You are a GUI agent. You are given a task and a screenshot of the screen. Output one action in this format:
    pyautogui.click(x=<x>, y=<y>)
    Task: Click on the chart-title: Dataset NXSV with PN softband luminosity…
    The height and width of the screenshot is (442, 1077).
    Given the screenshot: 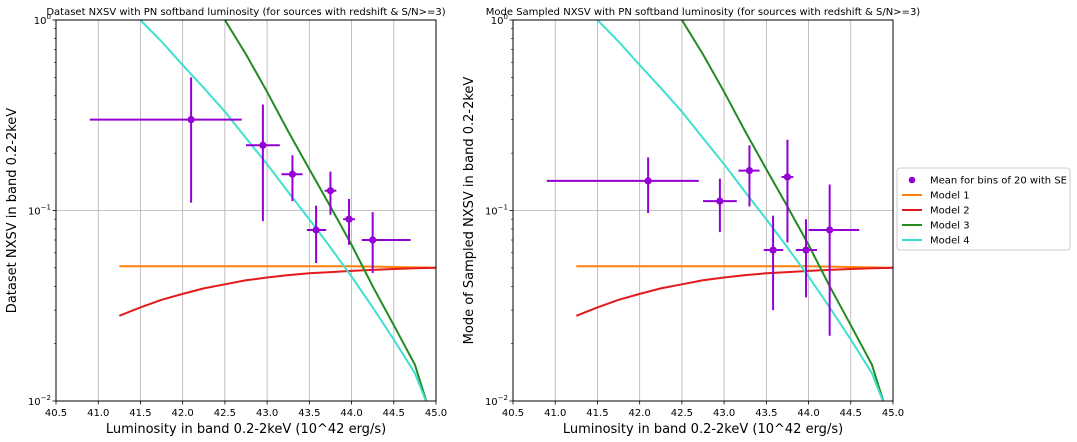 What is the action you would take?
    pyautogui.click(x=245, y=12)
    